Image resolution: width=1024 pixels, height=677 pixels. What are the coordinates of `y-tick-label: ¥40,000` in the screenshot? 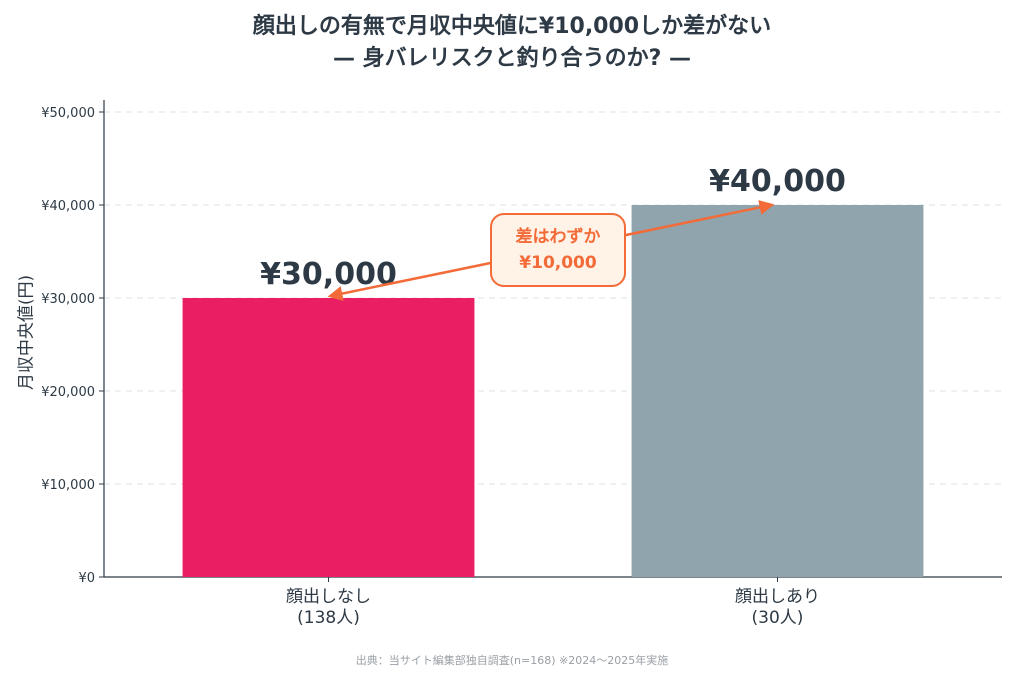 It's located at (68, 206).